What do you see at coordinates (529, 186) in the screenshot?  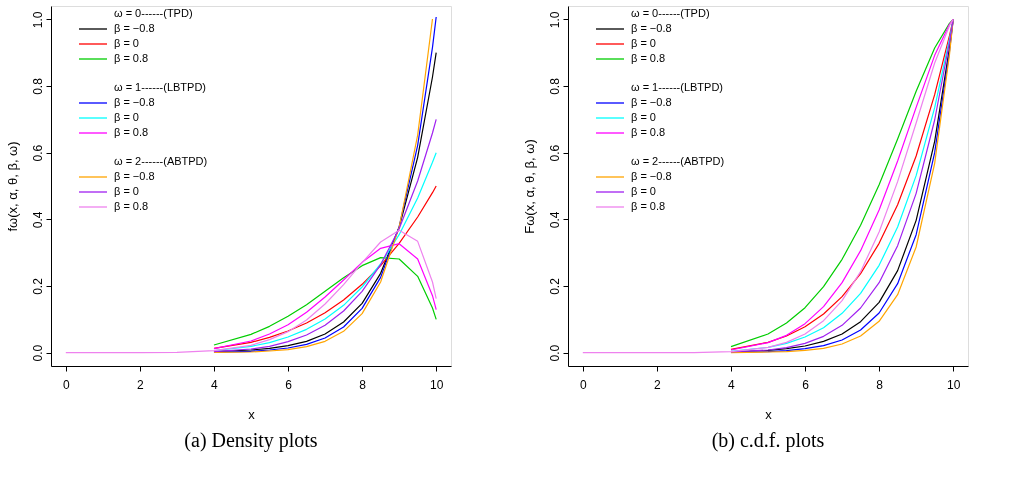 I see `y-axis-title: Fω(x, α, θ, β, ω)` at bounding box center [529, 186].